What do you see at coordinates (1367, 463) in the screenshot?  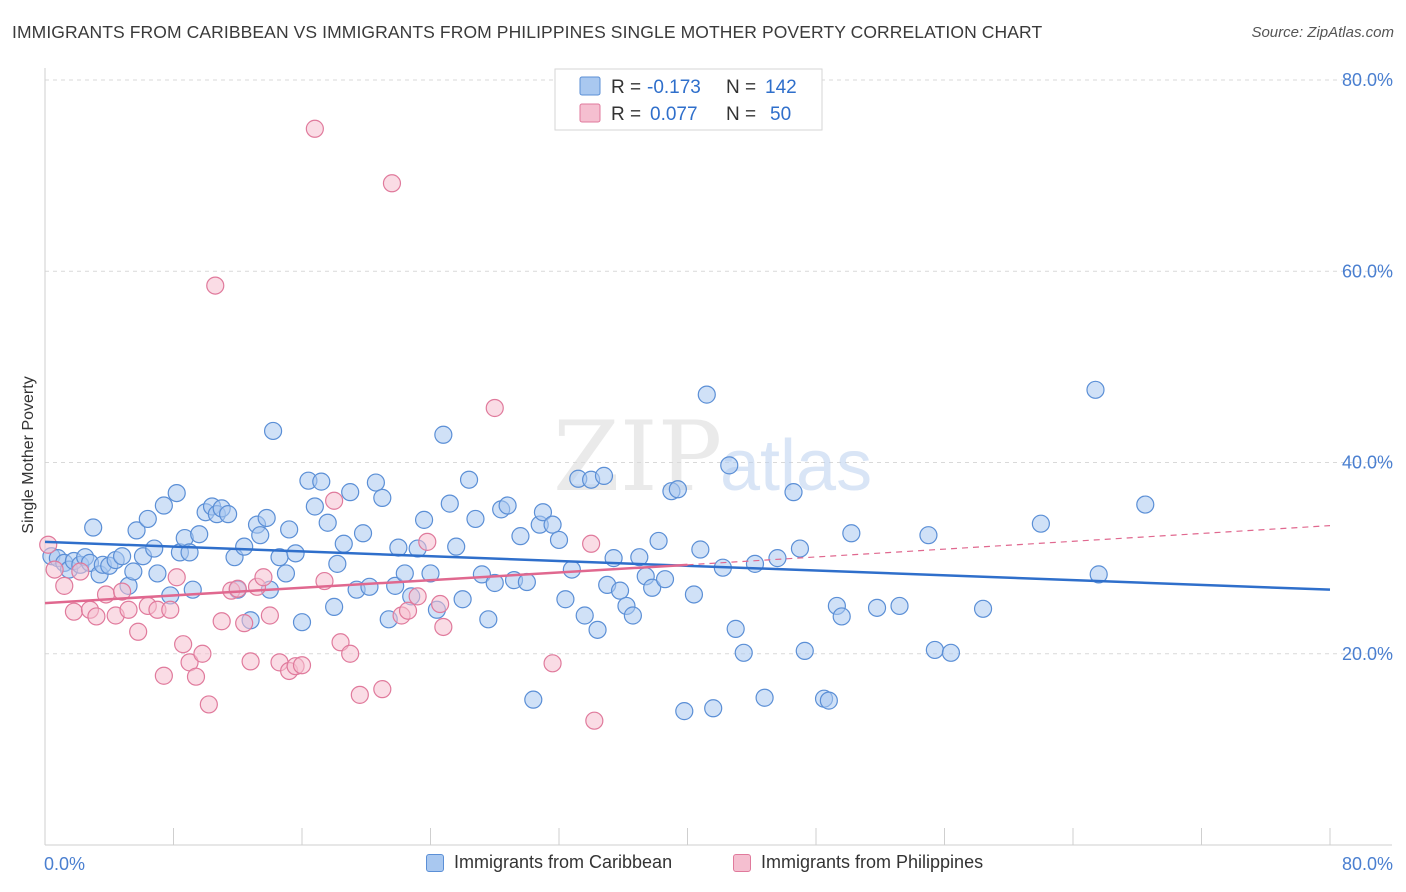 I see `y-tick-label: 40.0%` at bounding box center [1367, 463].